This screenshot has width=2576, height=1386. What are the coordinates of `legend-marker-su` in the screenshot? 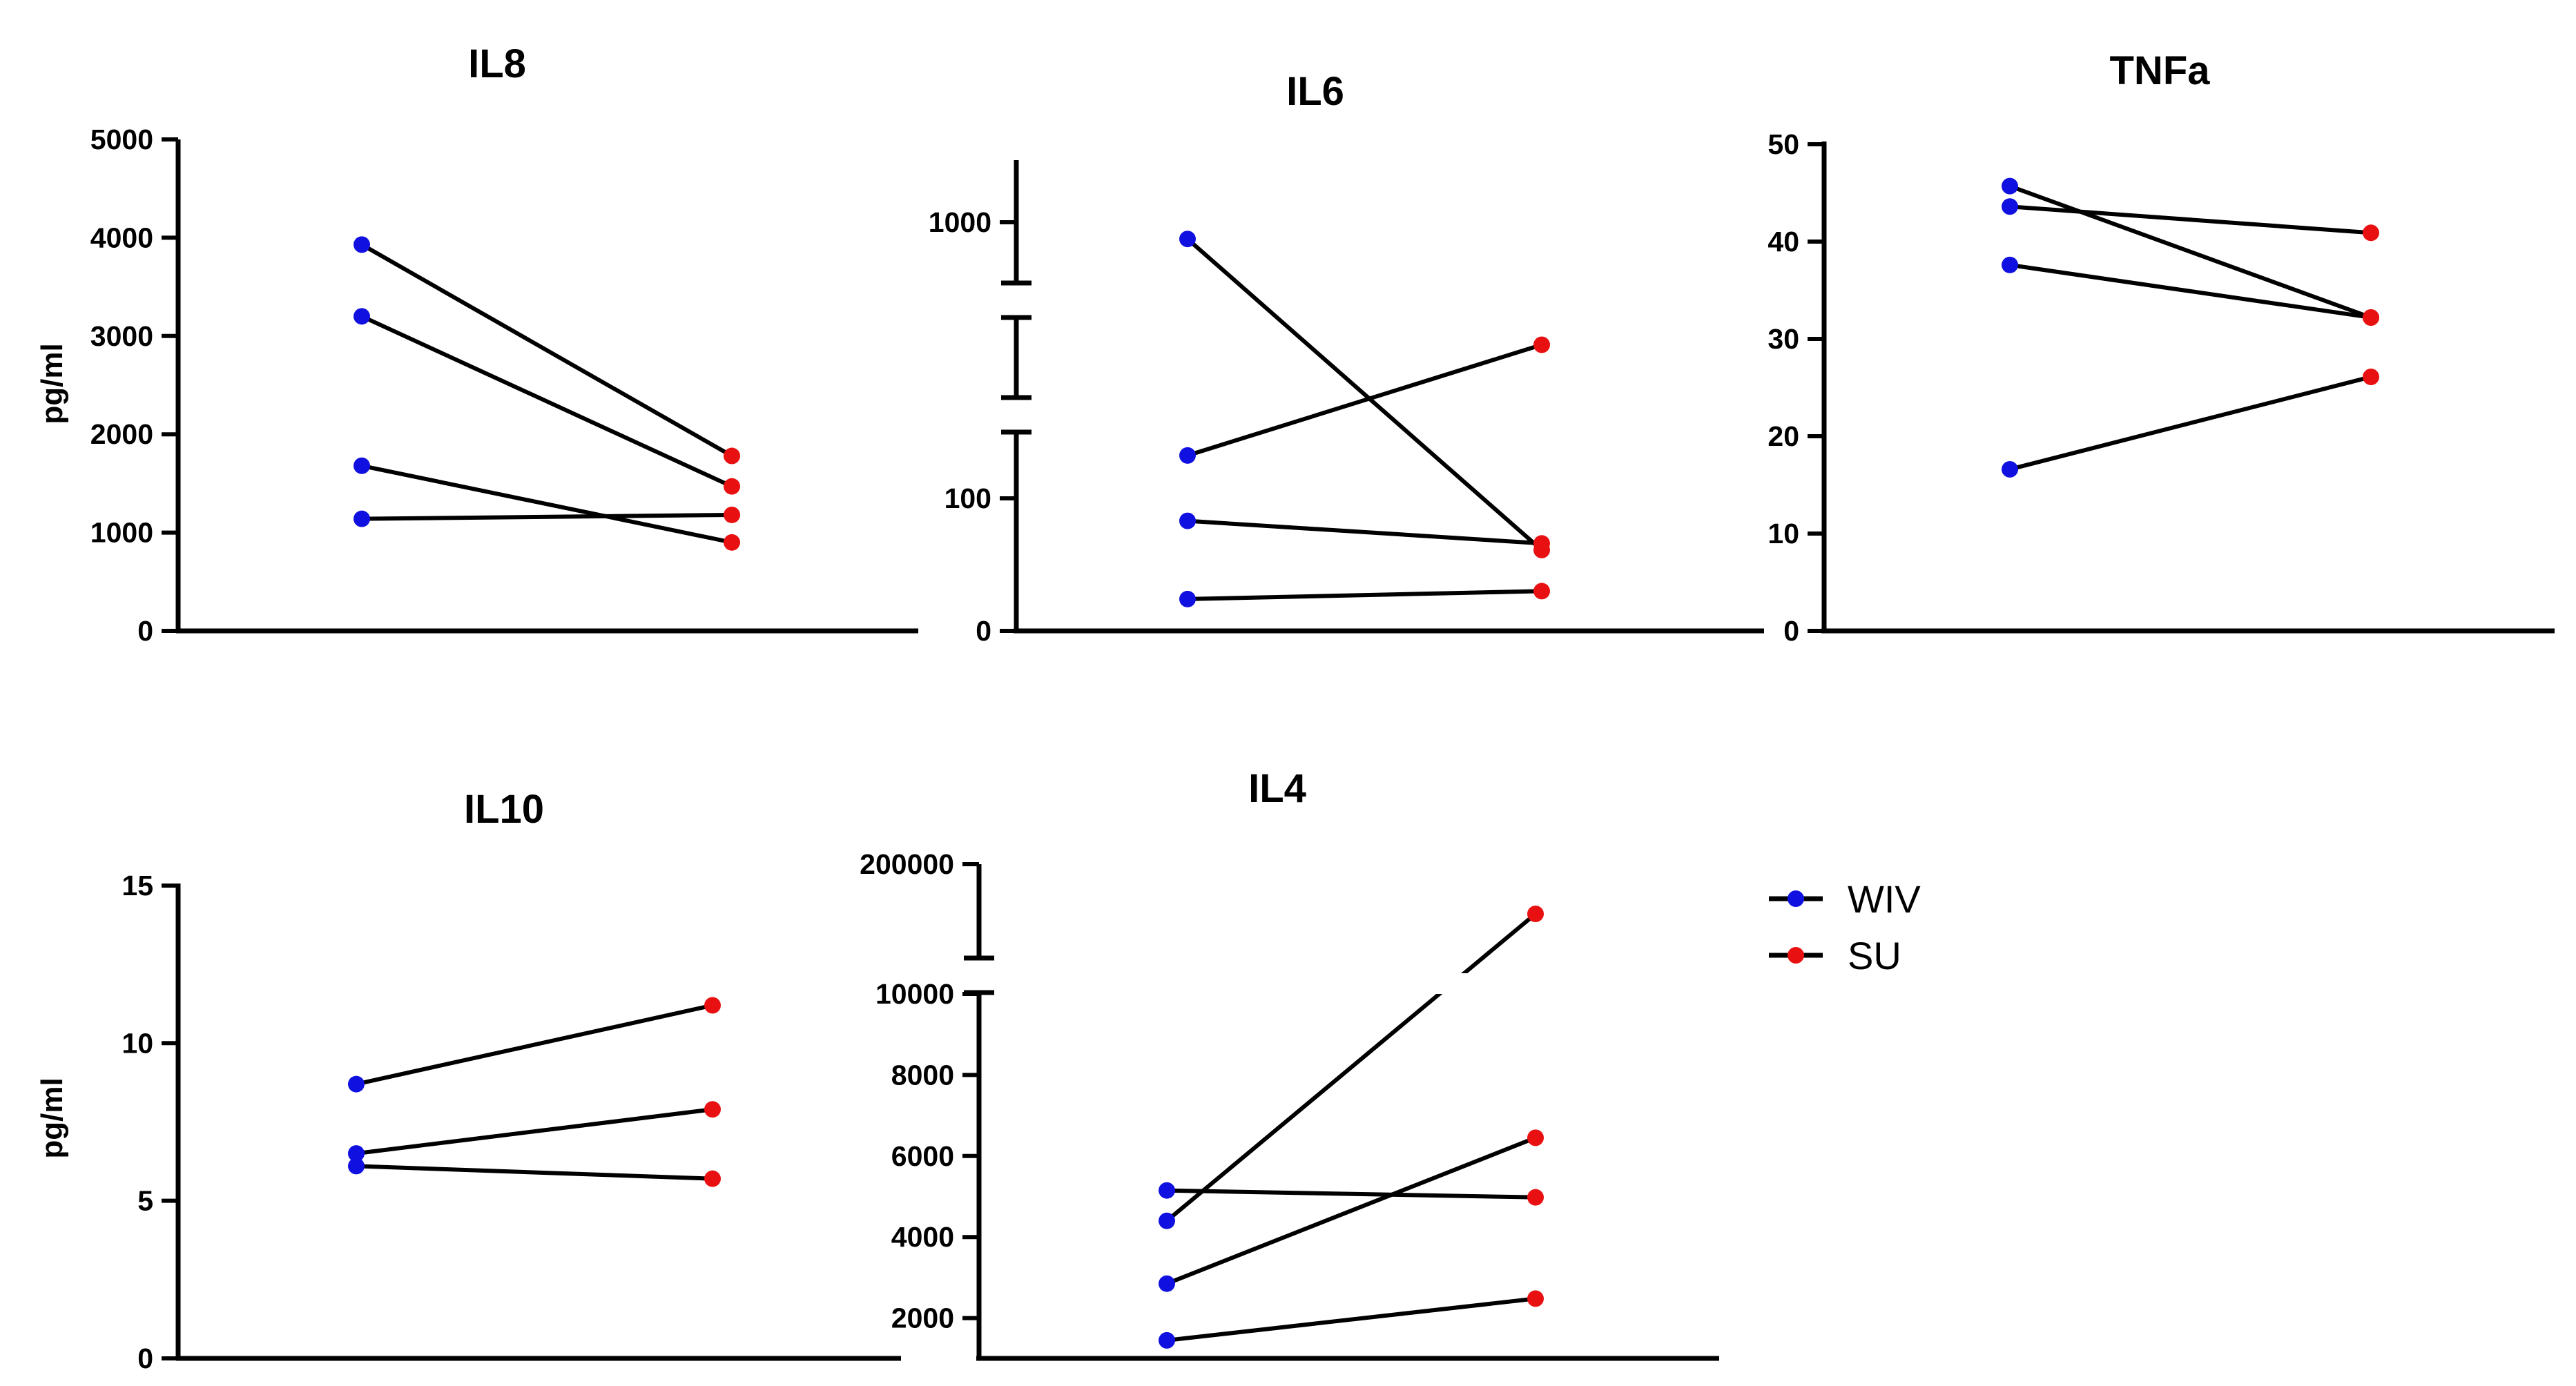 It's located at (1796, 955).